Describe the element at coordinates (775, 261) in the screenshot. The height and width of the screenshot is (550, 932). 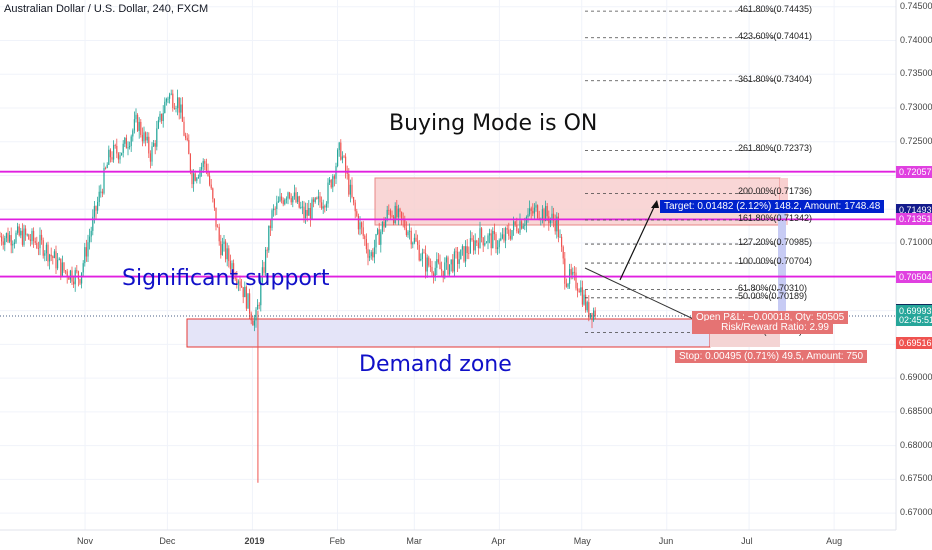
I see `fib-label: 100.00%(0.70704)` at that location.